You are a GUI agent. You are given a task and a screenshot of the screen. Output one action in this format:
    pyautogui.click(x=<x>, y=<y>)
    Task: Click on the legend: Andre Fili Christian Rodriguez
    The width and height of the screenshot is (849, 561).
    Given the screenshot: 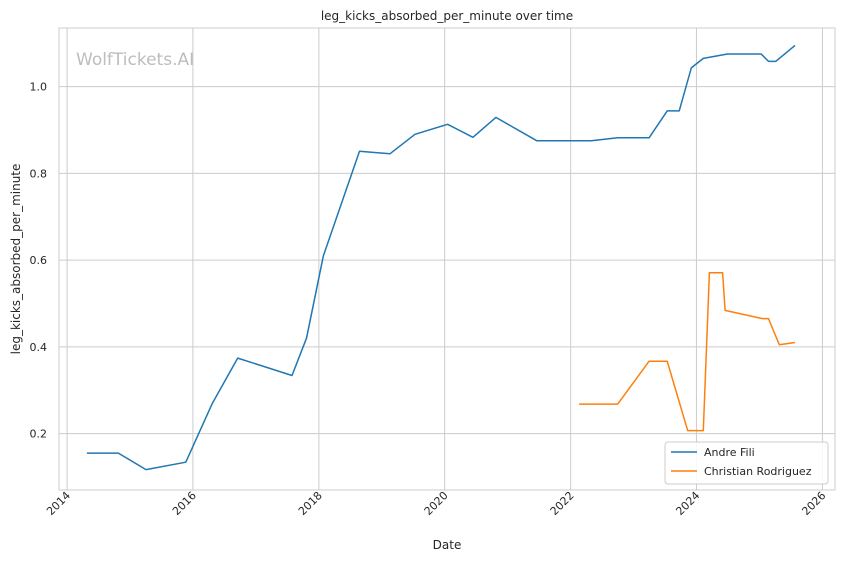 What is the action you would take?
    pyautogui.click(x=746, y=463)
    